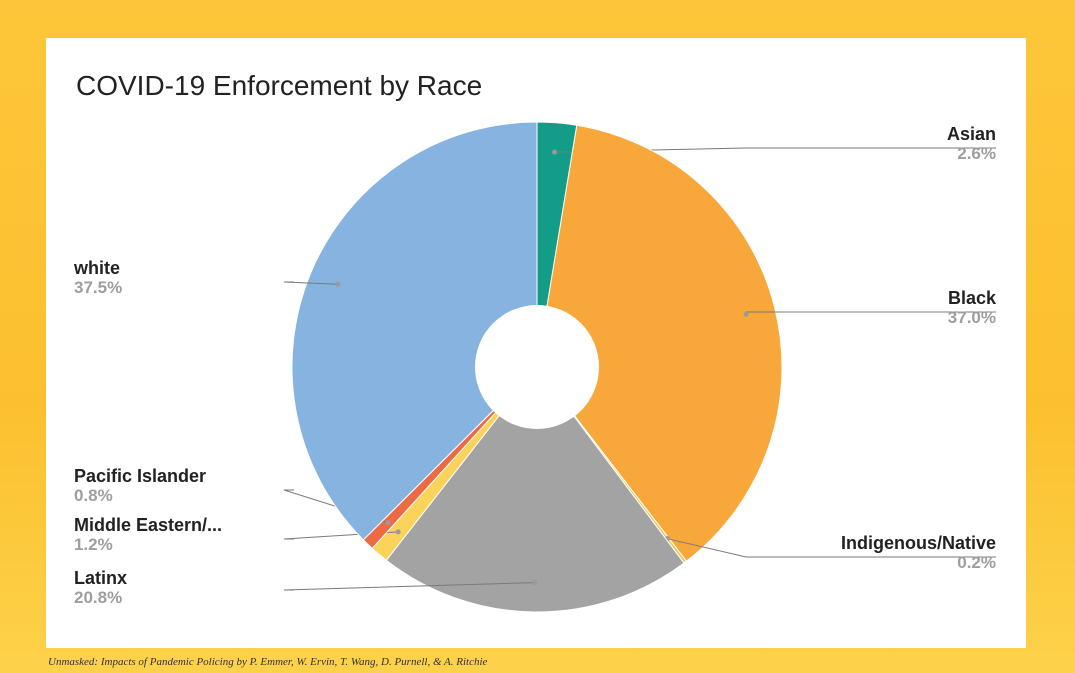  What do you see at coordinates (871, 308) in the screenshot?
I see `label-black: Black 37.0%` at bounding box center [871, 308].